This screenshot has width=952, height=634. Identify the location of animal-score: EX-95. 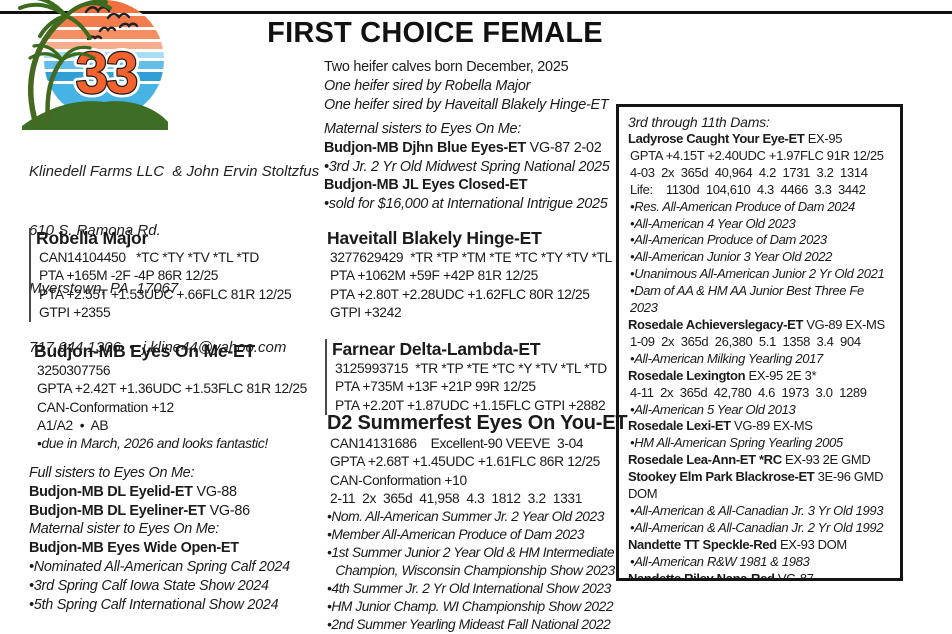
(825, 138).